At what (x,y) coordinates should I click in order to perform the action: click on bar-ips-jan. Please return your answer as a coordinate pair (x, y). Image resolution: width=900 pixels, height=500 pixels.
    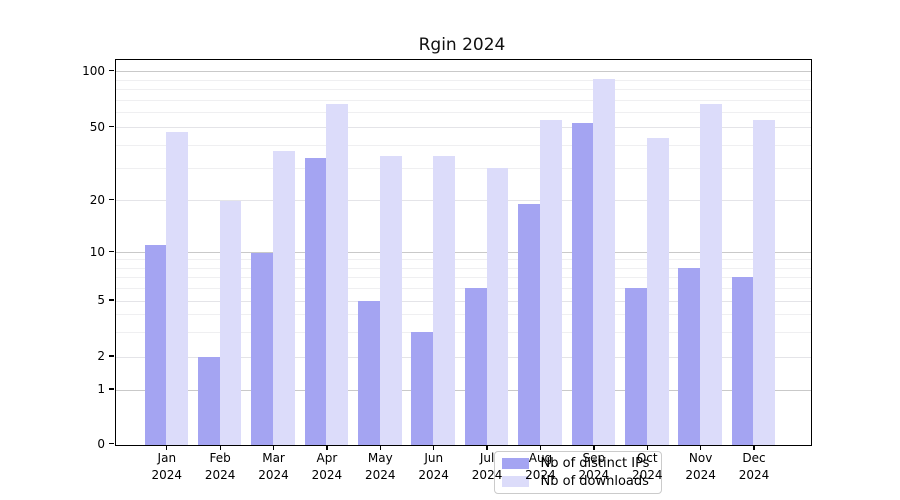
    Looking at the image, I should click on (155, 345).